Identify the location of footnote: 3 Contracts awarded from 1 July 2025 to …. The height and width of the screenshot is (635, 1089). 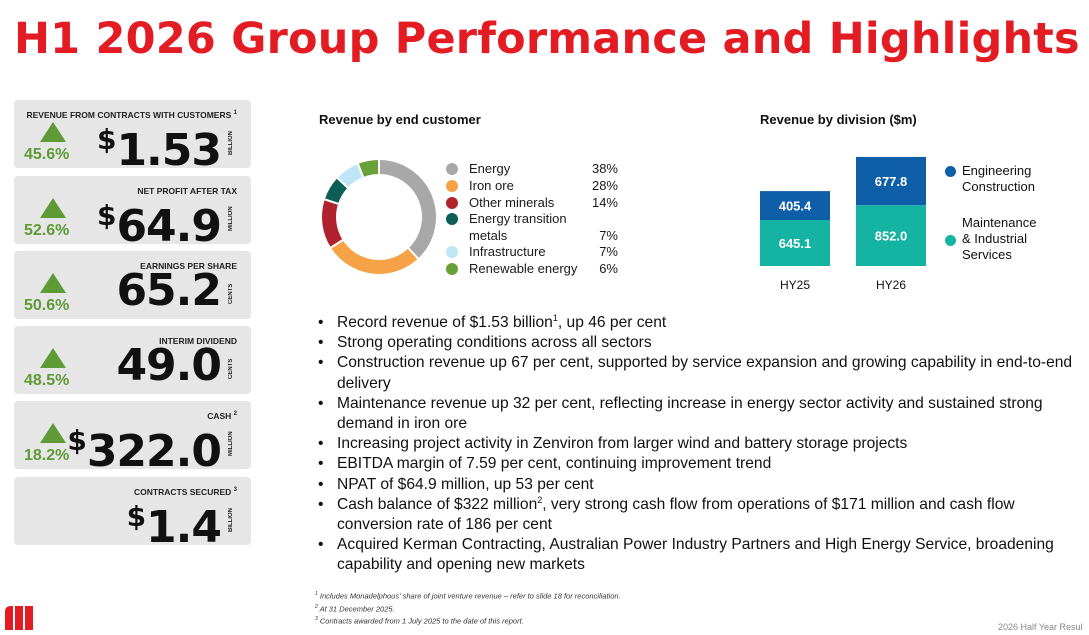
(419, 621).